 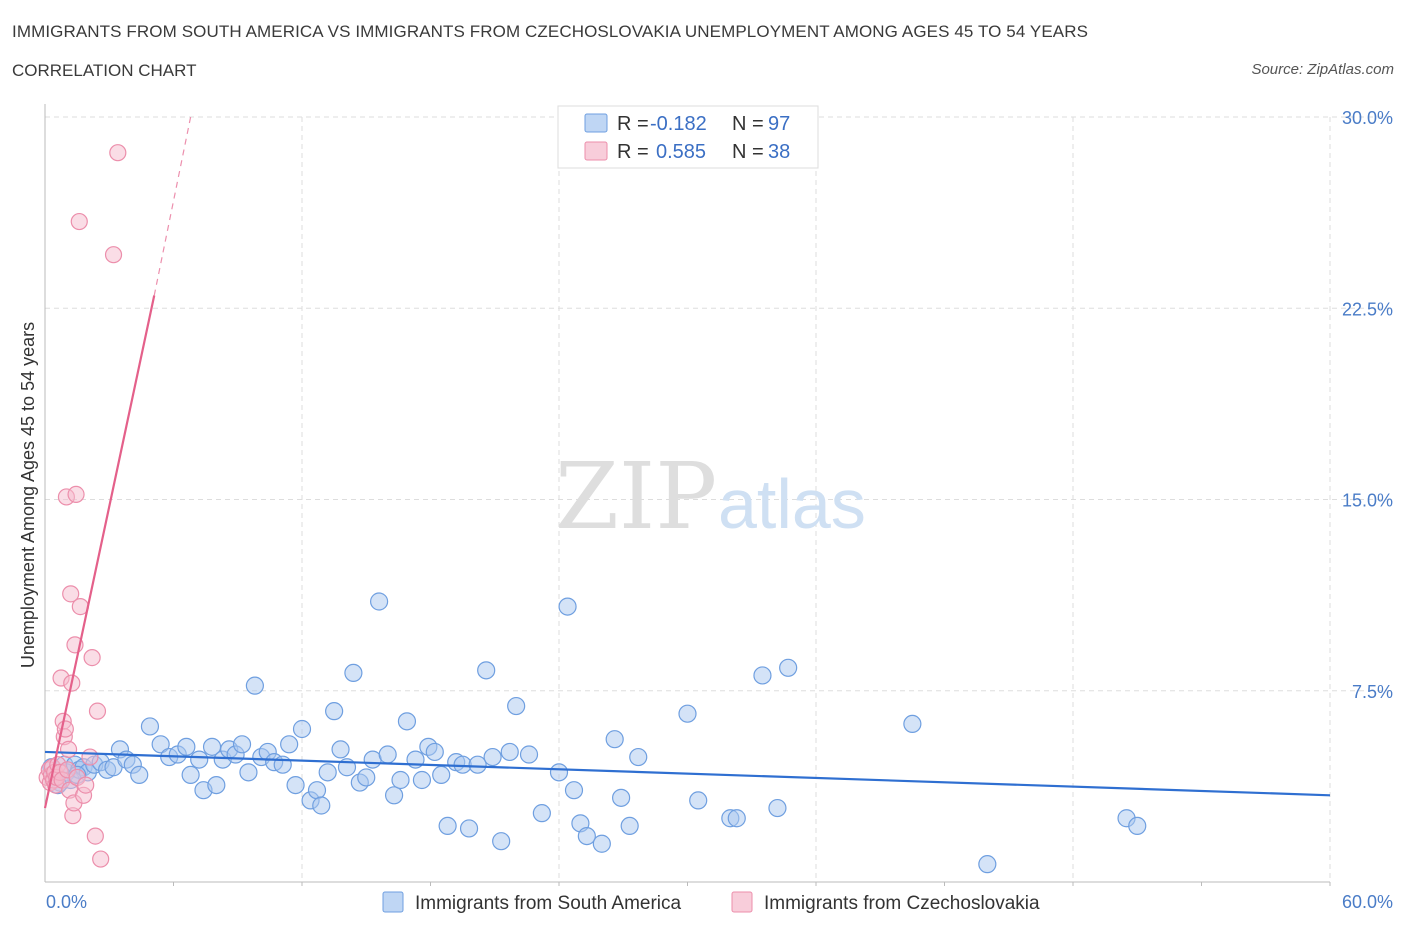 I want to click on legend-swatch-south-america, so click(x=596, y=123).